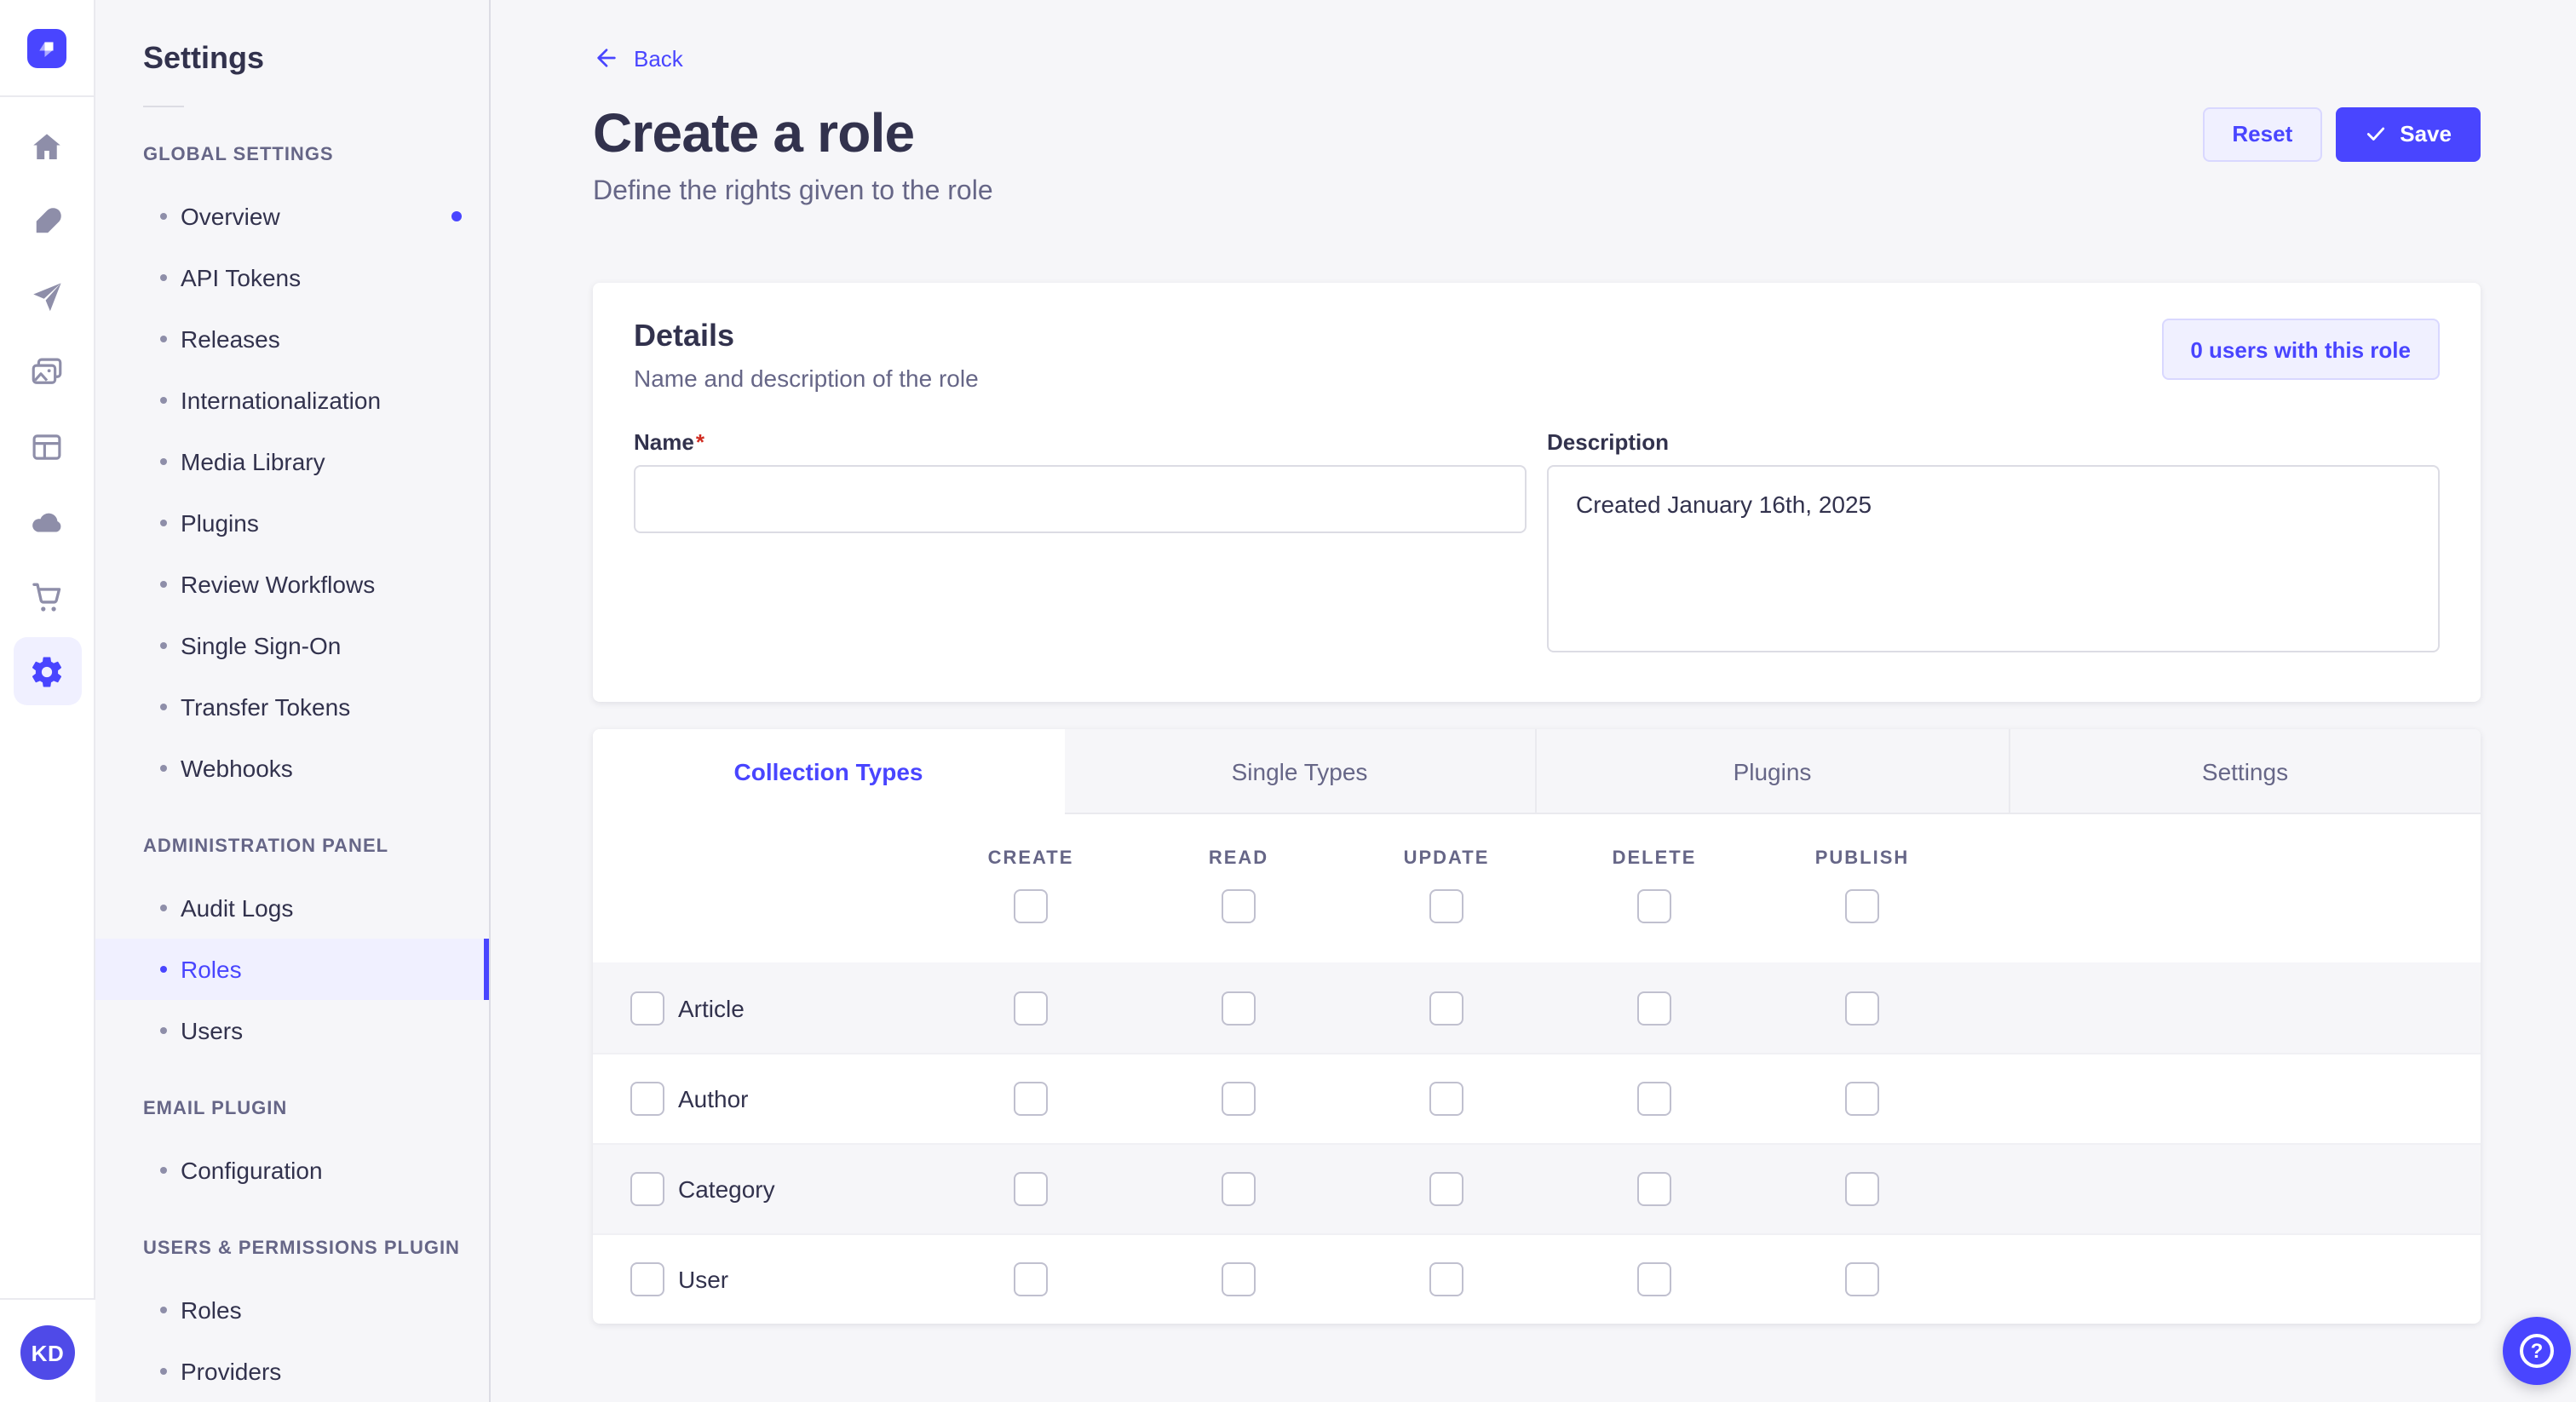  I want to click on checkbox-category-read, so click(1239, 1189).